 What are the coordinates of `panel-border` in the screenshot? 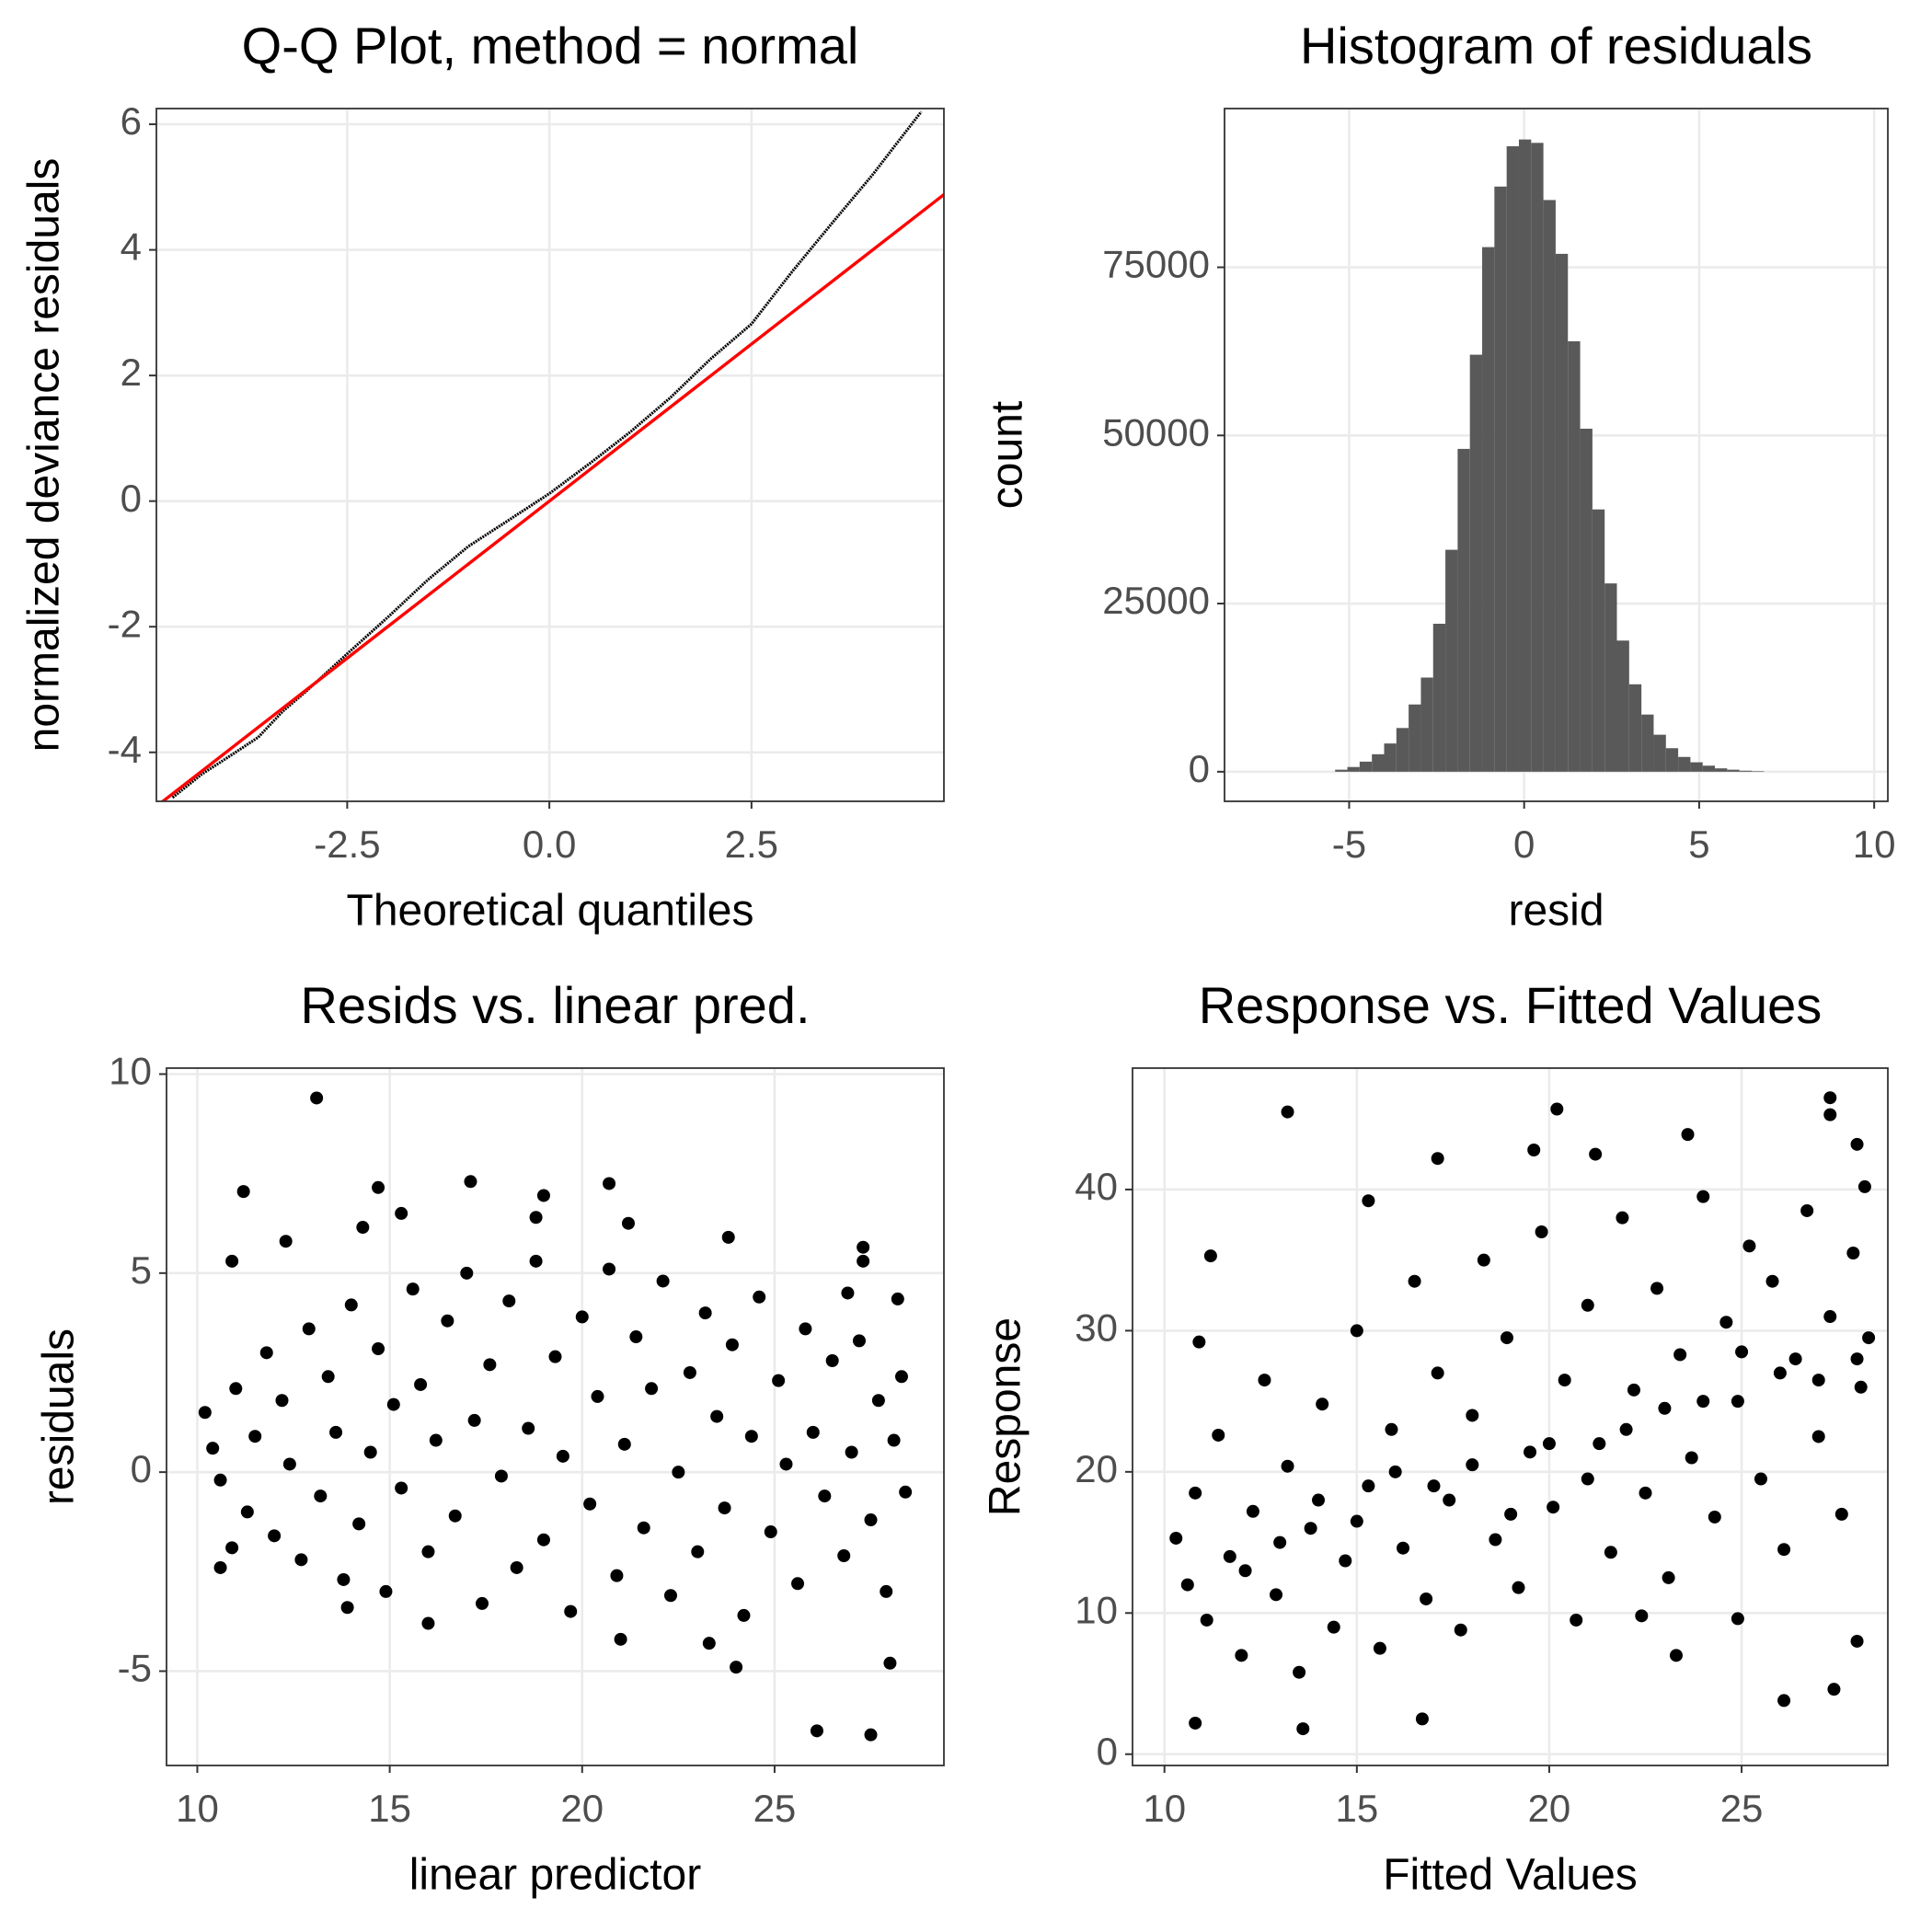 It's located at (1510, 1416).